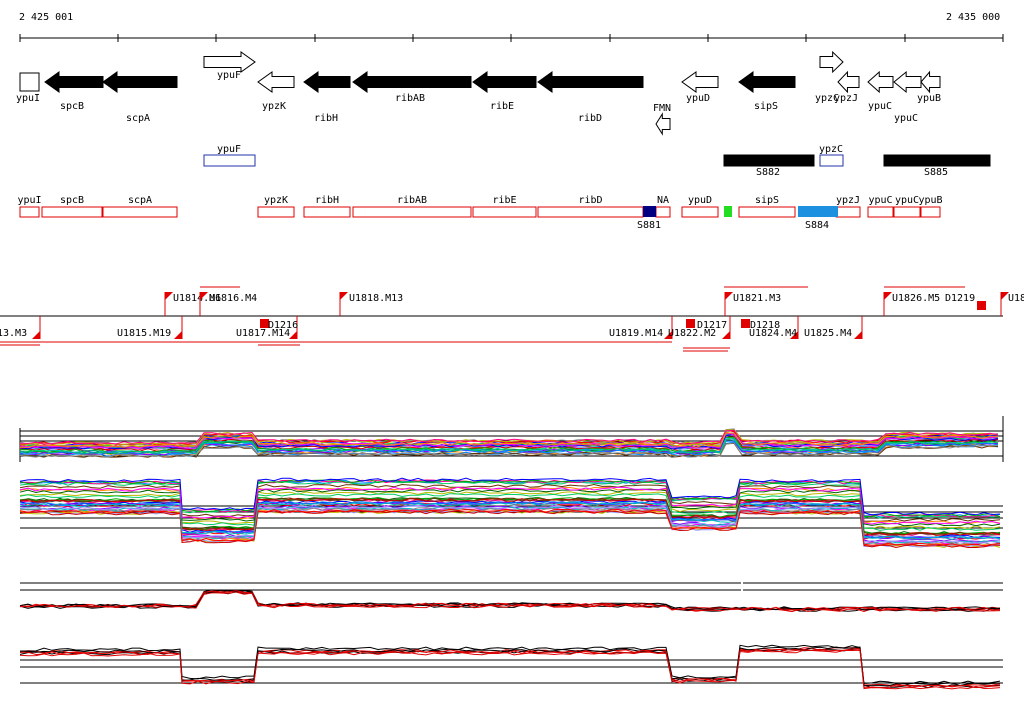 The image size is (1024, 714). What do you see at coordinates (698, 98) in the screenshot?
I see `gene-label: ypuD` at bounding box center [698, 98].